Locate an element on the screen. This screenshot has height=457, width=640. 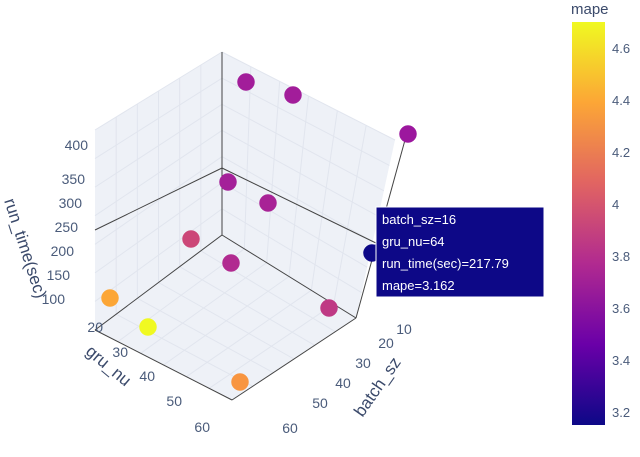
hover-line-mape: mape=3.162 is located at coordinates (418, 285).